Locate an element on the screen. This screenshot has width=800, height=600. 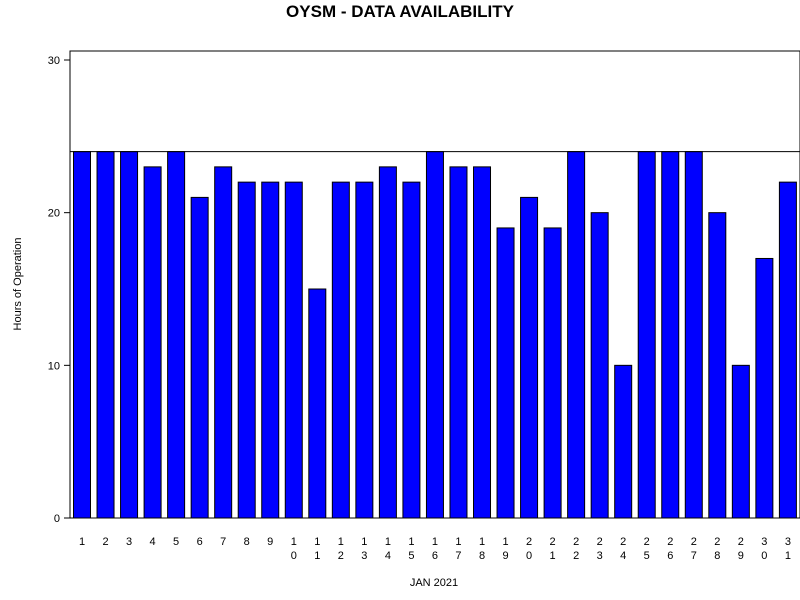
x-tick-label: 3 is located at coordinates (129, 542).